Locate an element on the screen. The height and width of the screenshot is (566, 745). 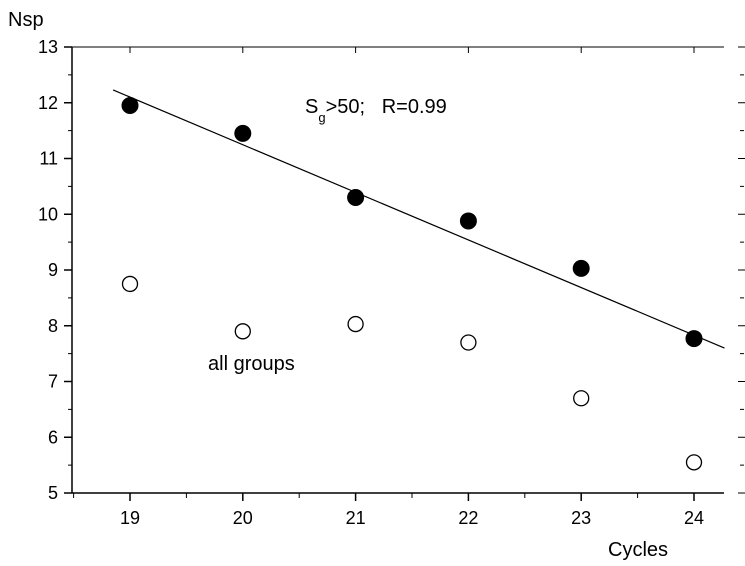
fit-annotation: Sg>50; R=0.99 is located at coordinates (376, 110).